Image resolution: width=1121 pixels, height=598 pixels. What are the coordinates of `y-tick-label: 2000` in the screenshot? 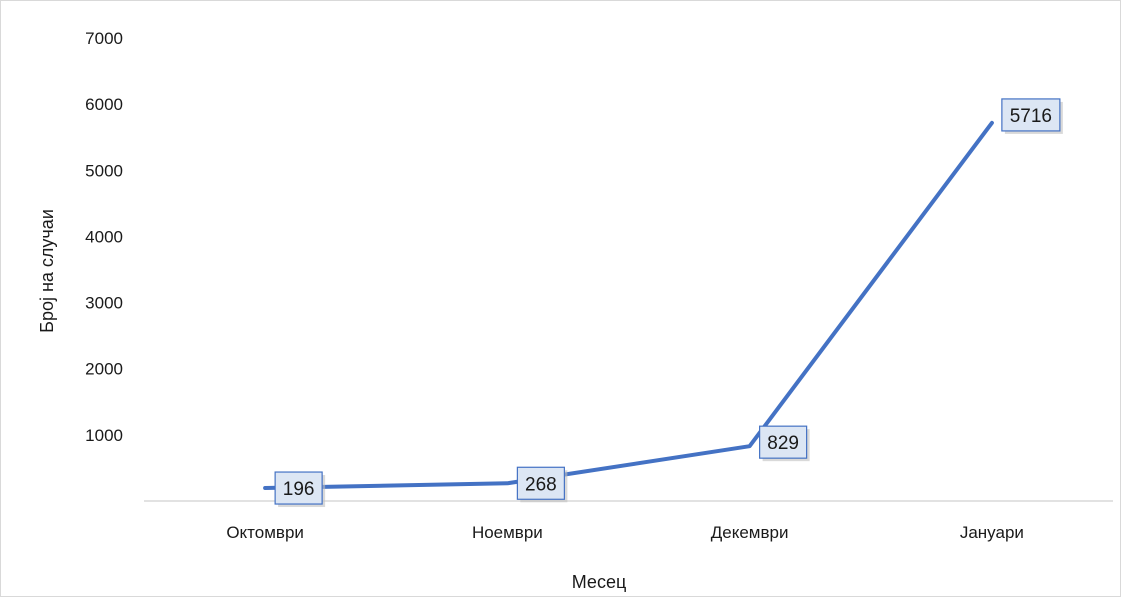 It's located at (104, 369).